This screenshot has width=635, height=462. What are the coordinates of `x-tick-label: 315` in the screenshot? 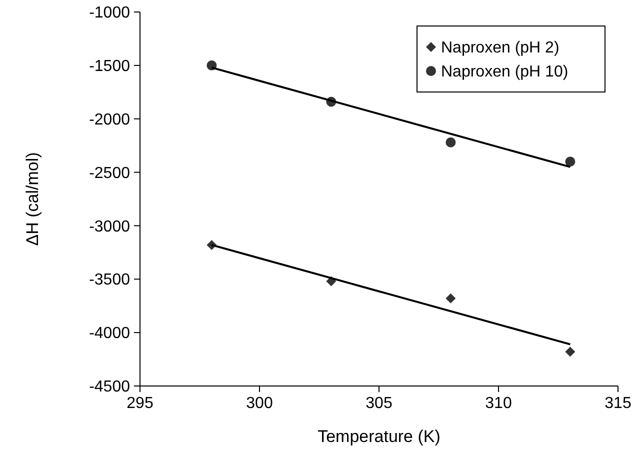 It's located at (618, 403).